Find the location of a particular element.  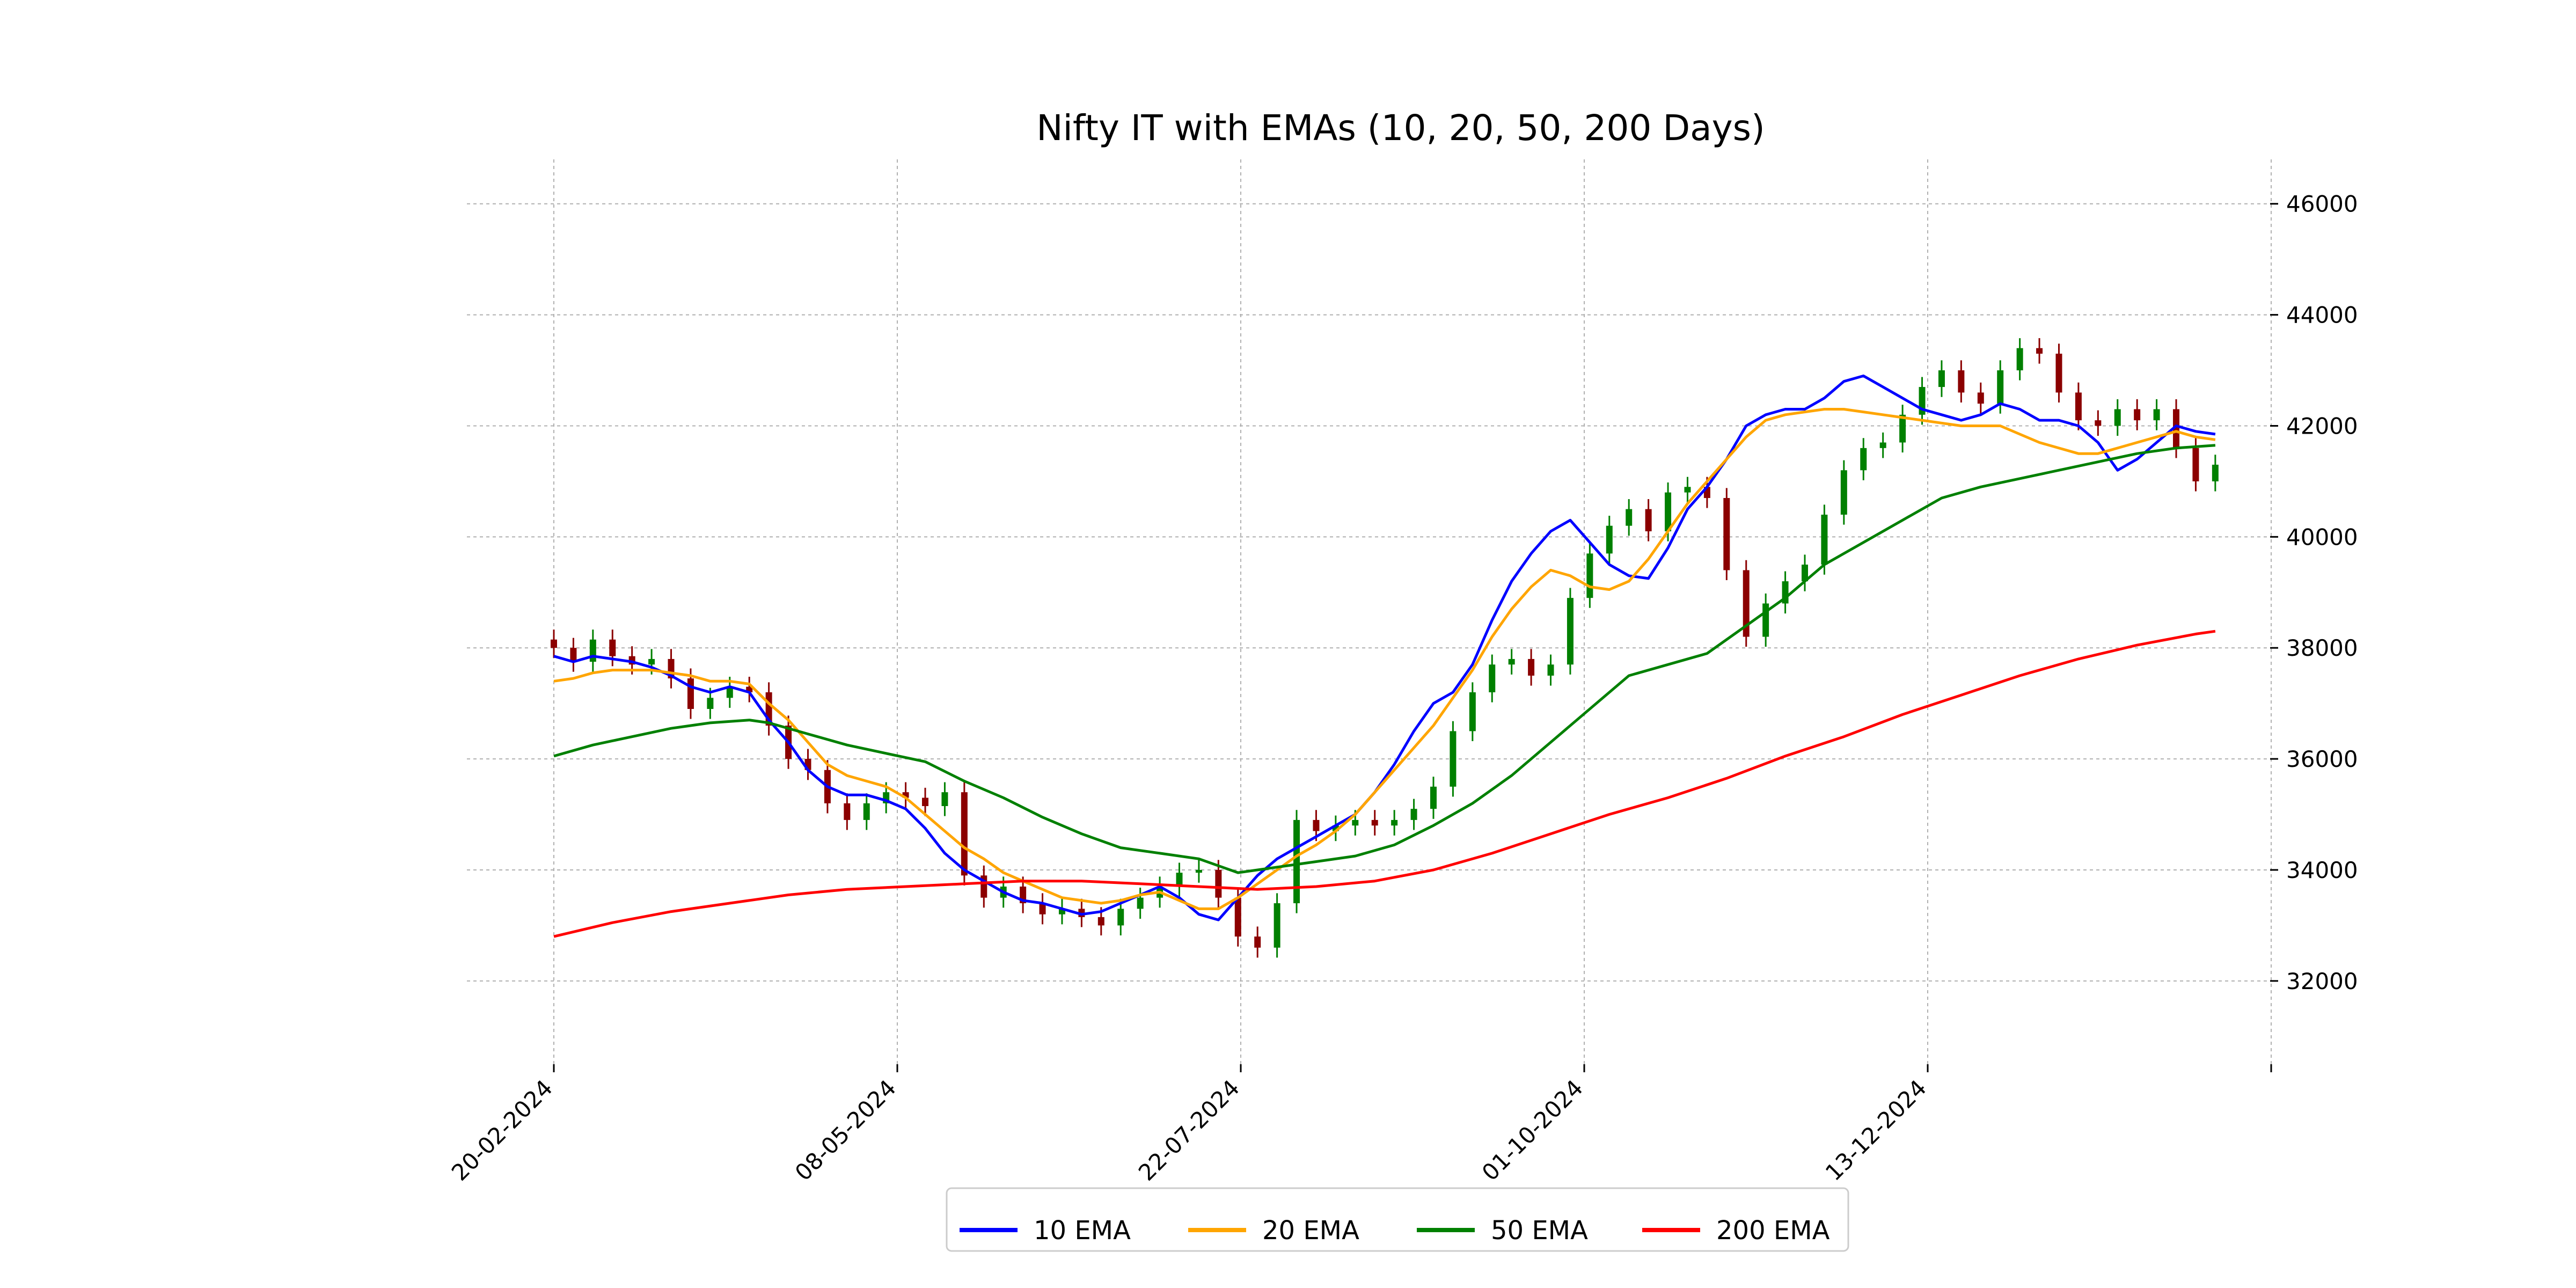

y-tick-label: 42000 is located at coordinates (2322, 426).